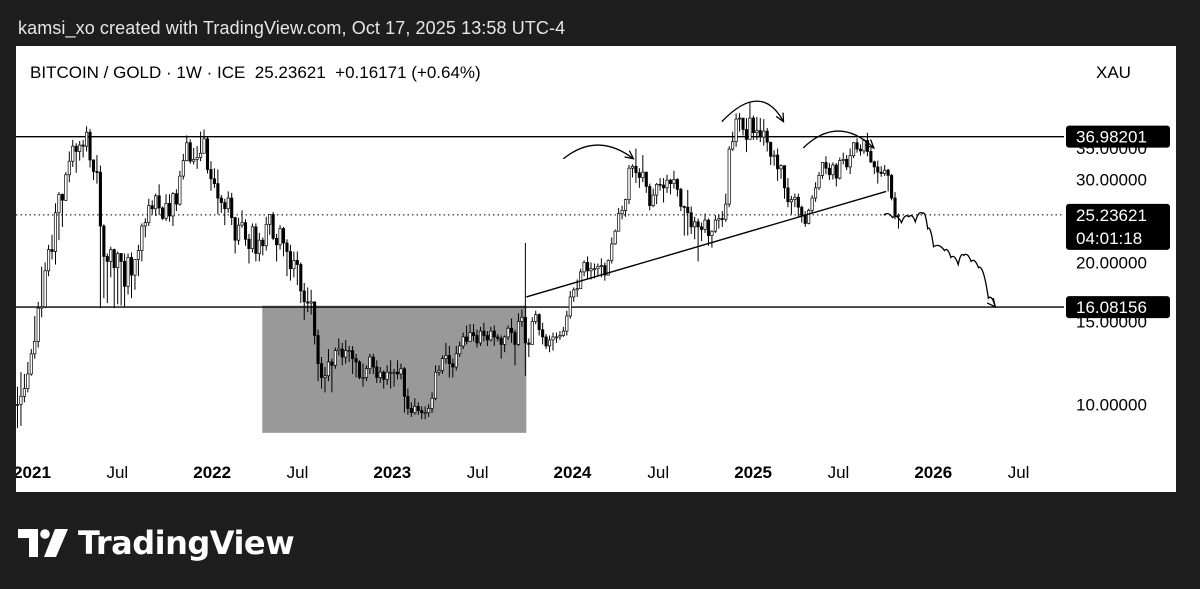 The height and width of the screenshot is (589, 1200). What do you see at coordinates (392, 472) in the screenshot?
I see `x-tick-label: 2023` at bounding box center [392, 472].